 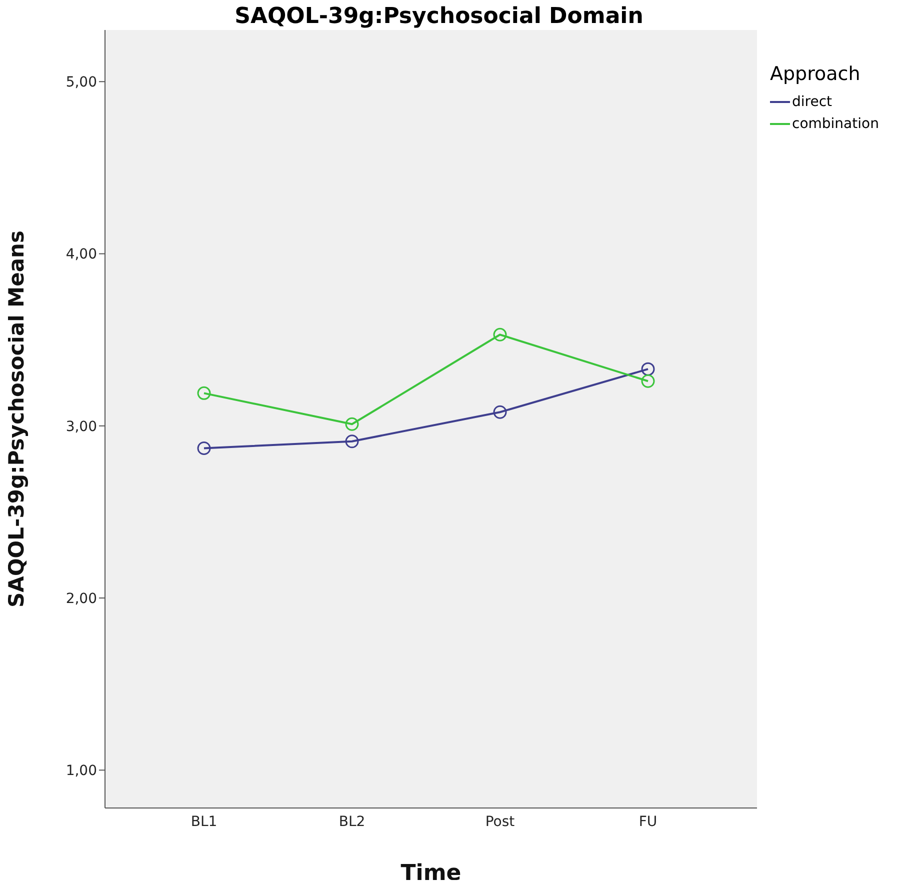 What do you see at coordinates (81, 426) in the screenshot?
I see `y-tick-label: 3,00` at bounding box center [81, 426].